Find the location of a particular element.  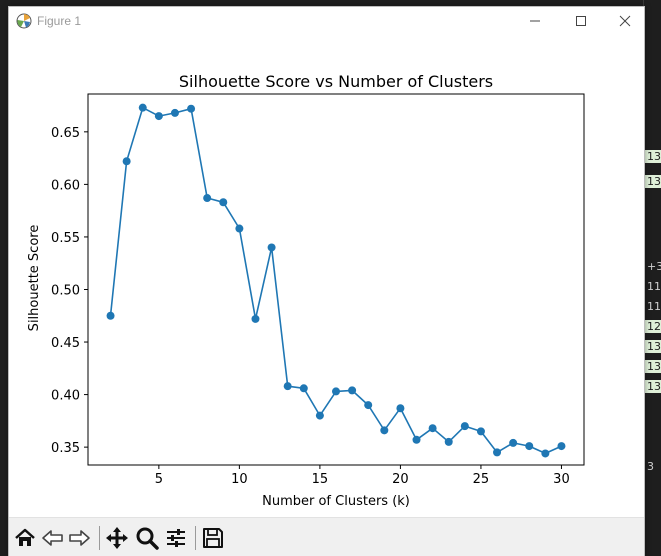

y-axis-label: Silhouette Score is located at coordinates (34, 278).